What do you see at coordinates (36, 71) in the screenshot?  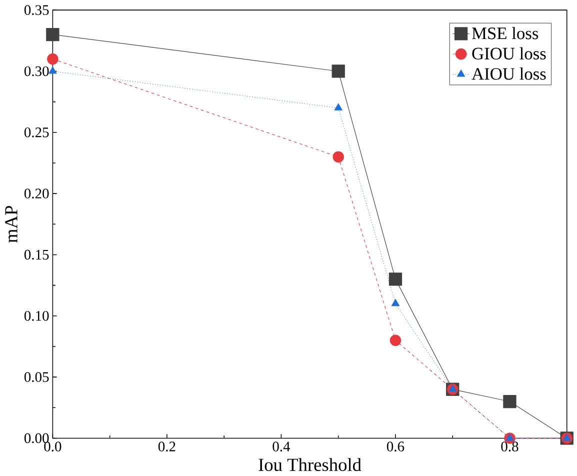 I see `y-tick-label: 0.30` at bounding box center [36, 71].